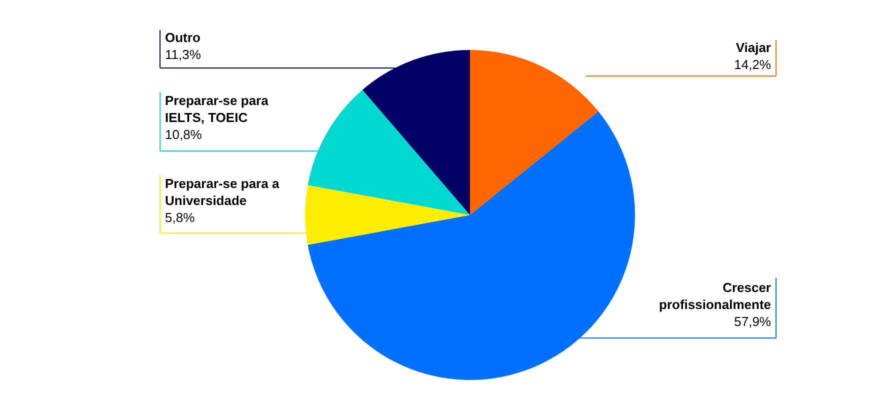 The image size is (886, 420). I want to click on data-label: 11,3%, so click(183, 54).